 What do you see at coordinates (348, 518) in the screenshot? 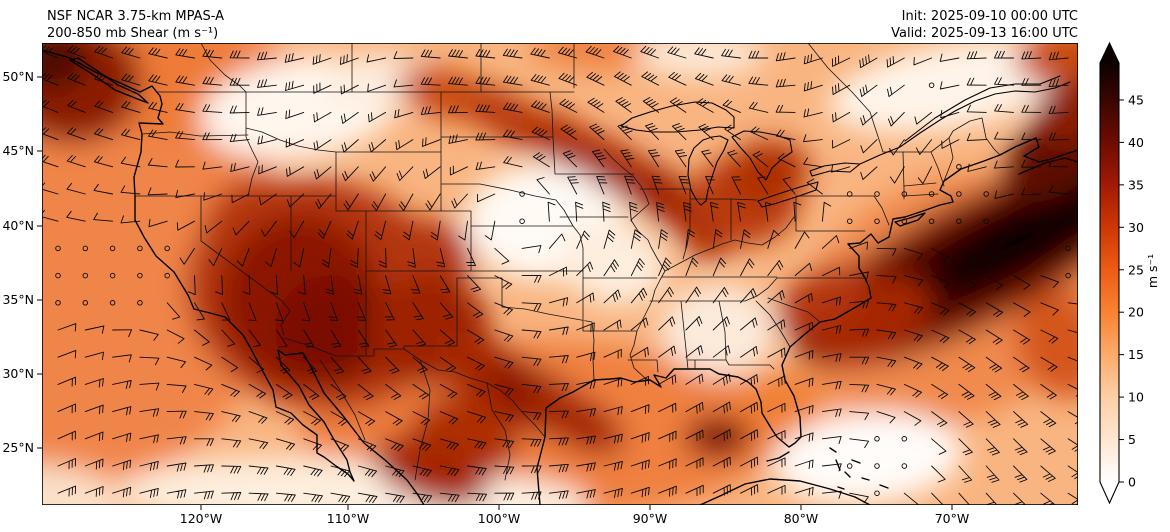
I see `lon-tick-label: 110°W` at bounding box center [348, 518].